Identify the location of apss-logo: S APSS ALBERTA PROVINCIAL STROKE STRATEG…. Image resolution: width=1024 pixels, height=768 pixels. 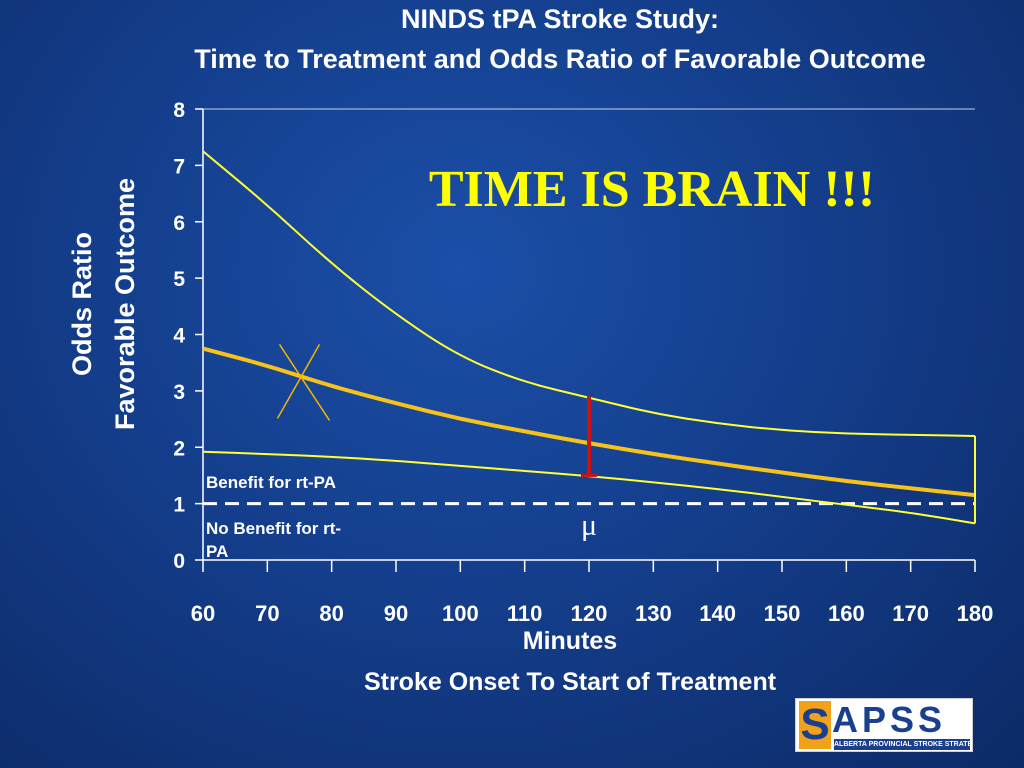
(884, 725).